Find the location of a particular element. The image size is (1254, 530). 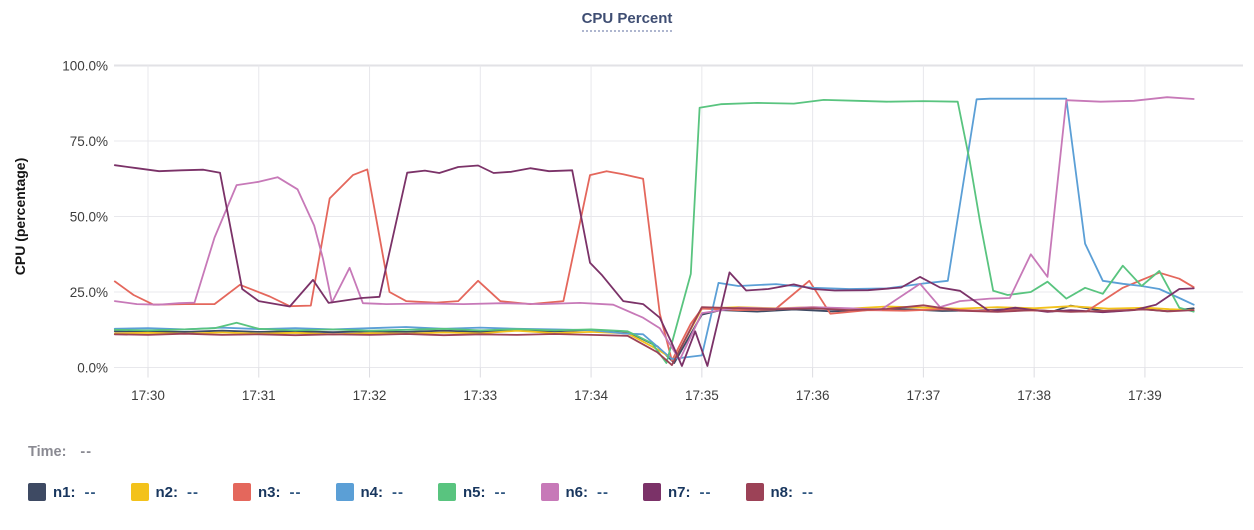

legend-item-n8: n8: -- is located at coordinates (780, 492).